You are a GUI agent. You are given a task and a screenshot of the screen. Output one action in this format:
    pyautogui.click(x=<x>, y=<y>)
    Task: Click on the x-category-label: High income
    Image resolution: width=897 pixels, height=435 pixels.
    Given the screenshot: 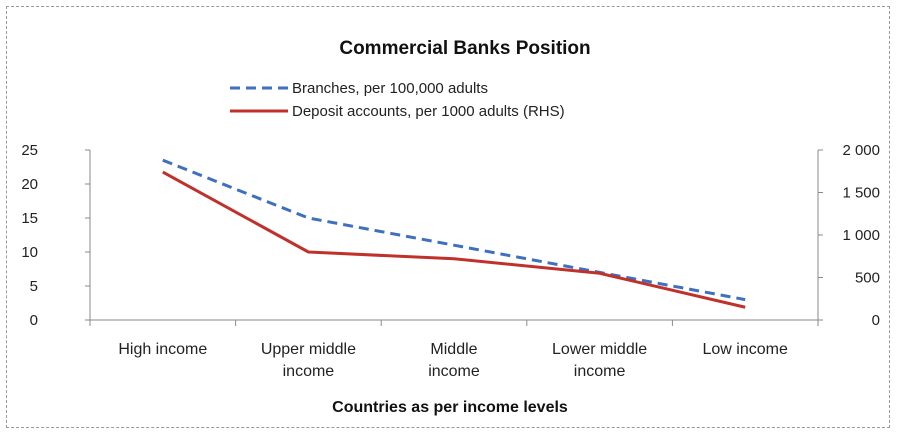 What is the action you would take?
    pyautogui.click(x=162, y=349)
    